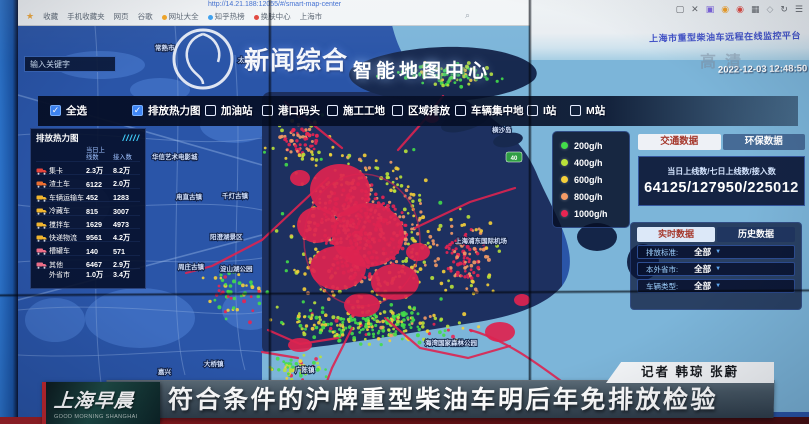 Image resolution: width=809 pixels, height=424 pixels. I want to click on filter-label: 车辆类型:, so click(662, 286).